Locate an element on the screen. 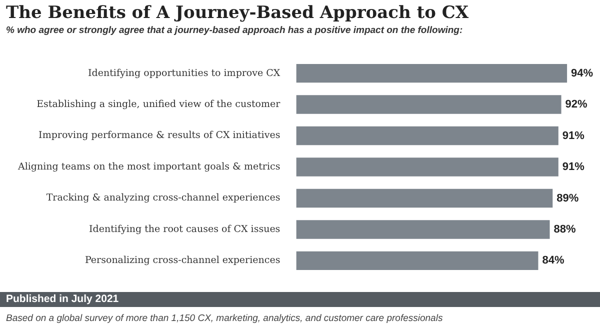 The width and height of the screenshot is (600, 333). chart-subtitle: % who agree or strongly agree that a journey-based approach has a positive impact on the following: is located at coordinates (234, 30).